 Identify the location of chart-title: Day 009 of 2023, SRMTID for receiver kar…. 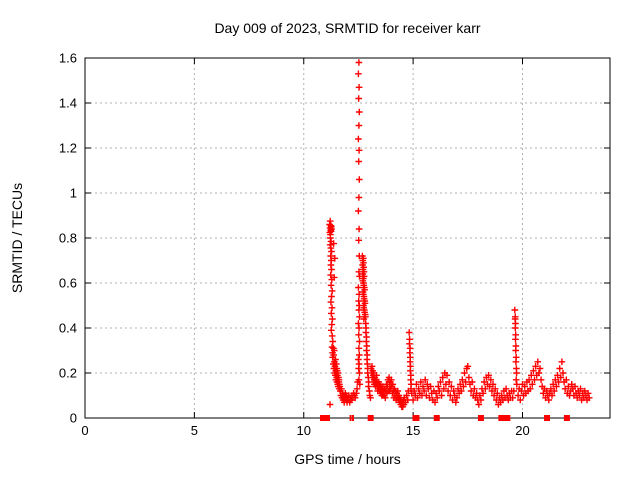
(347, 28).